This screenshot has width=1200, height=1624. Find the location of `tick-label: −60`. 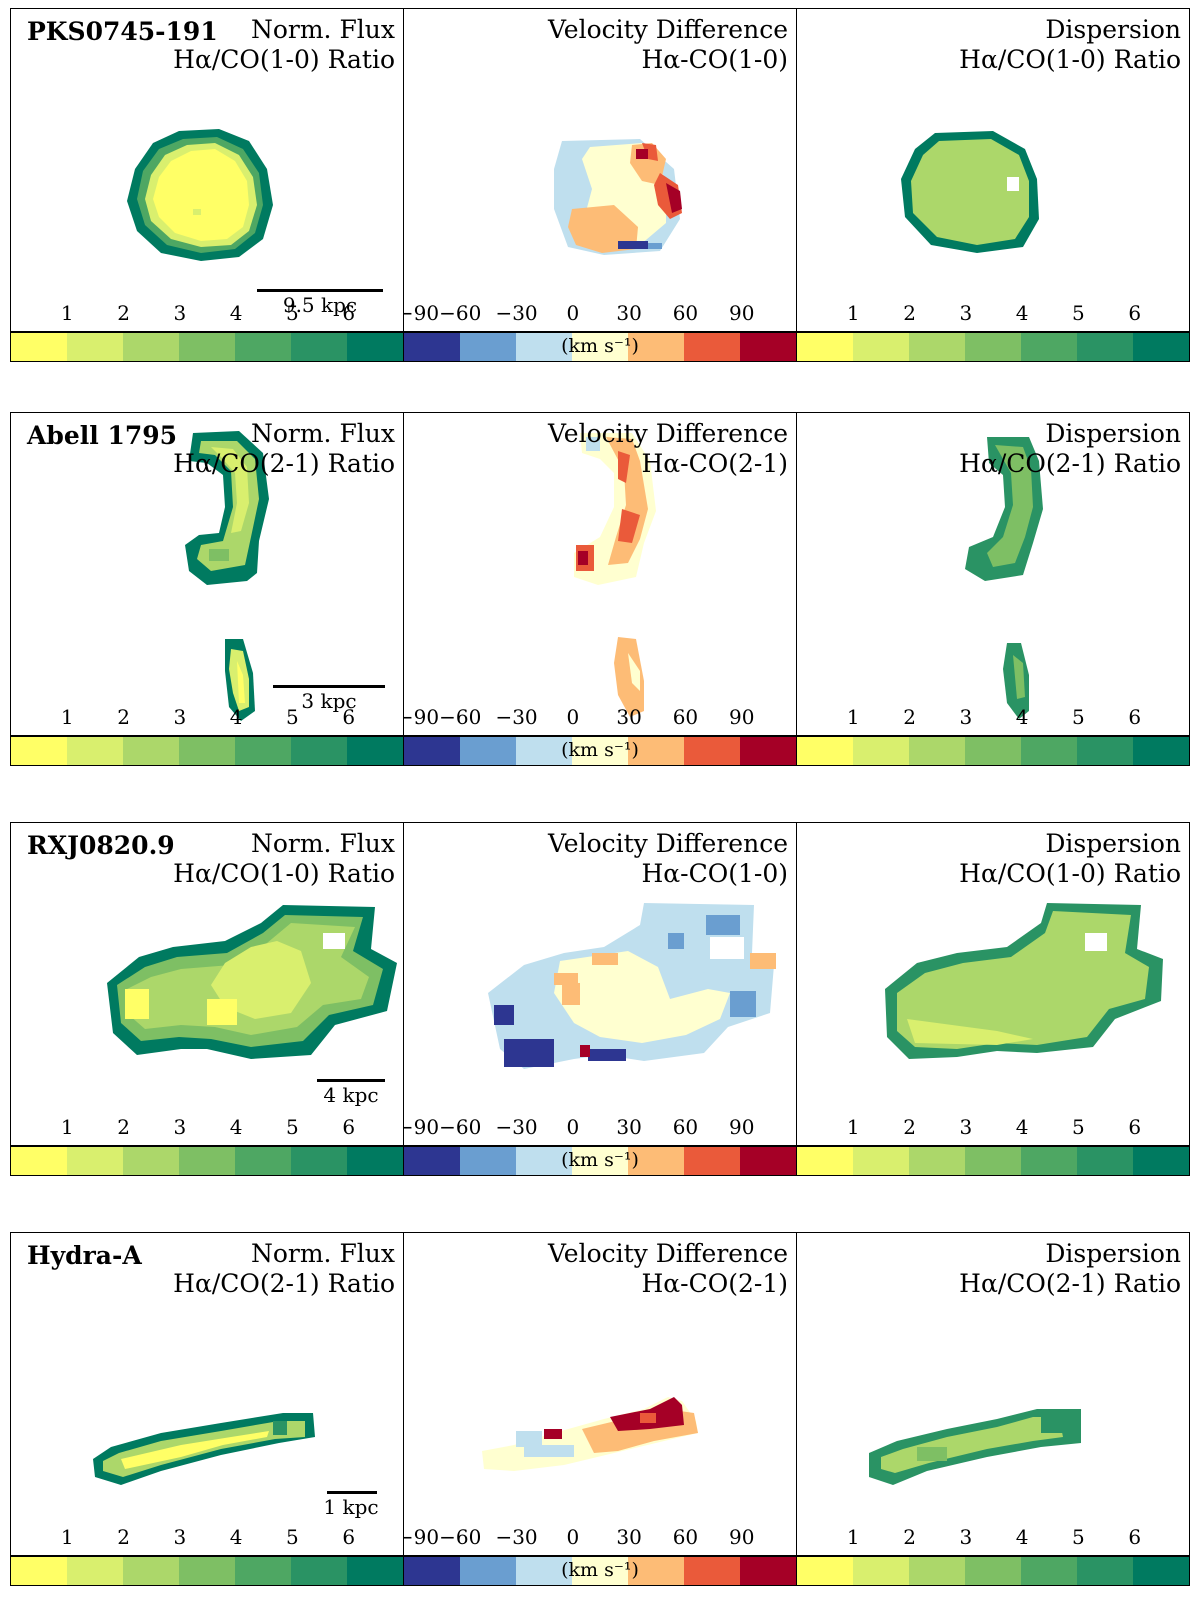

tick-label: −60 is located at coordinates (460, 313).